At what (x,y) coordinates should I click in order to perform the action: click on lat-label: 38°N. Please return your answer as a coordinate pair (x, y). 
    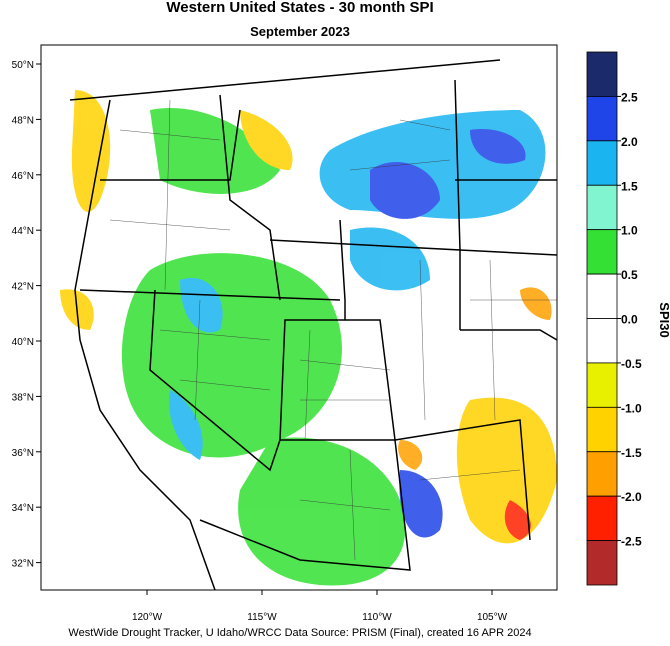
    Looking at the image, I should click on (23, 397).